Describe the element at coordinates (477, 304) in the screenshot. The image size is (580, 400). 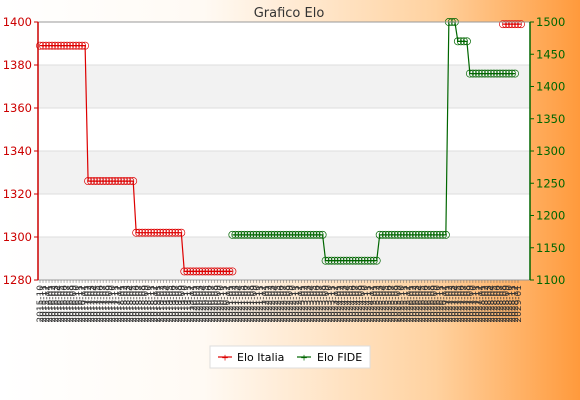
I see `x-tick-label: 2027-11` at that location.